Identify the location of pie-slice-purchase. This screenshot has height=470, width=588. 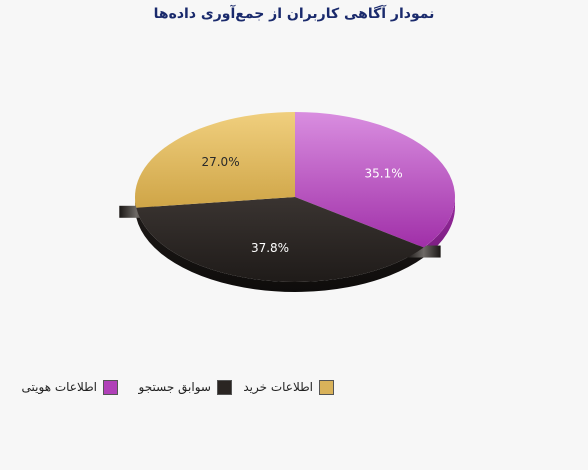
(214, 160).